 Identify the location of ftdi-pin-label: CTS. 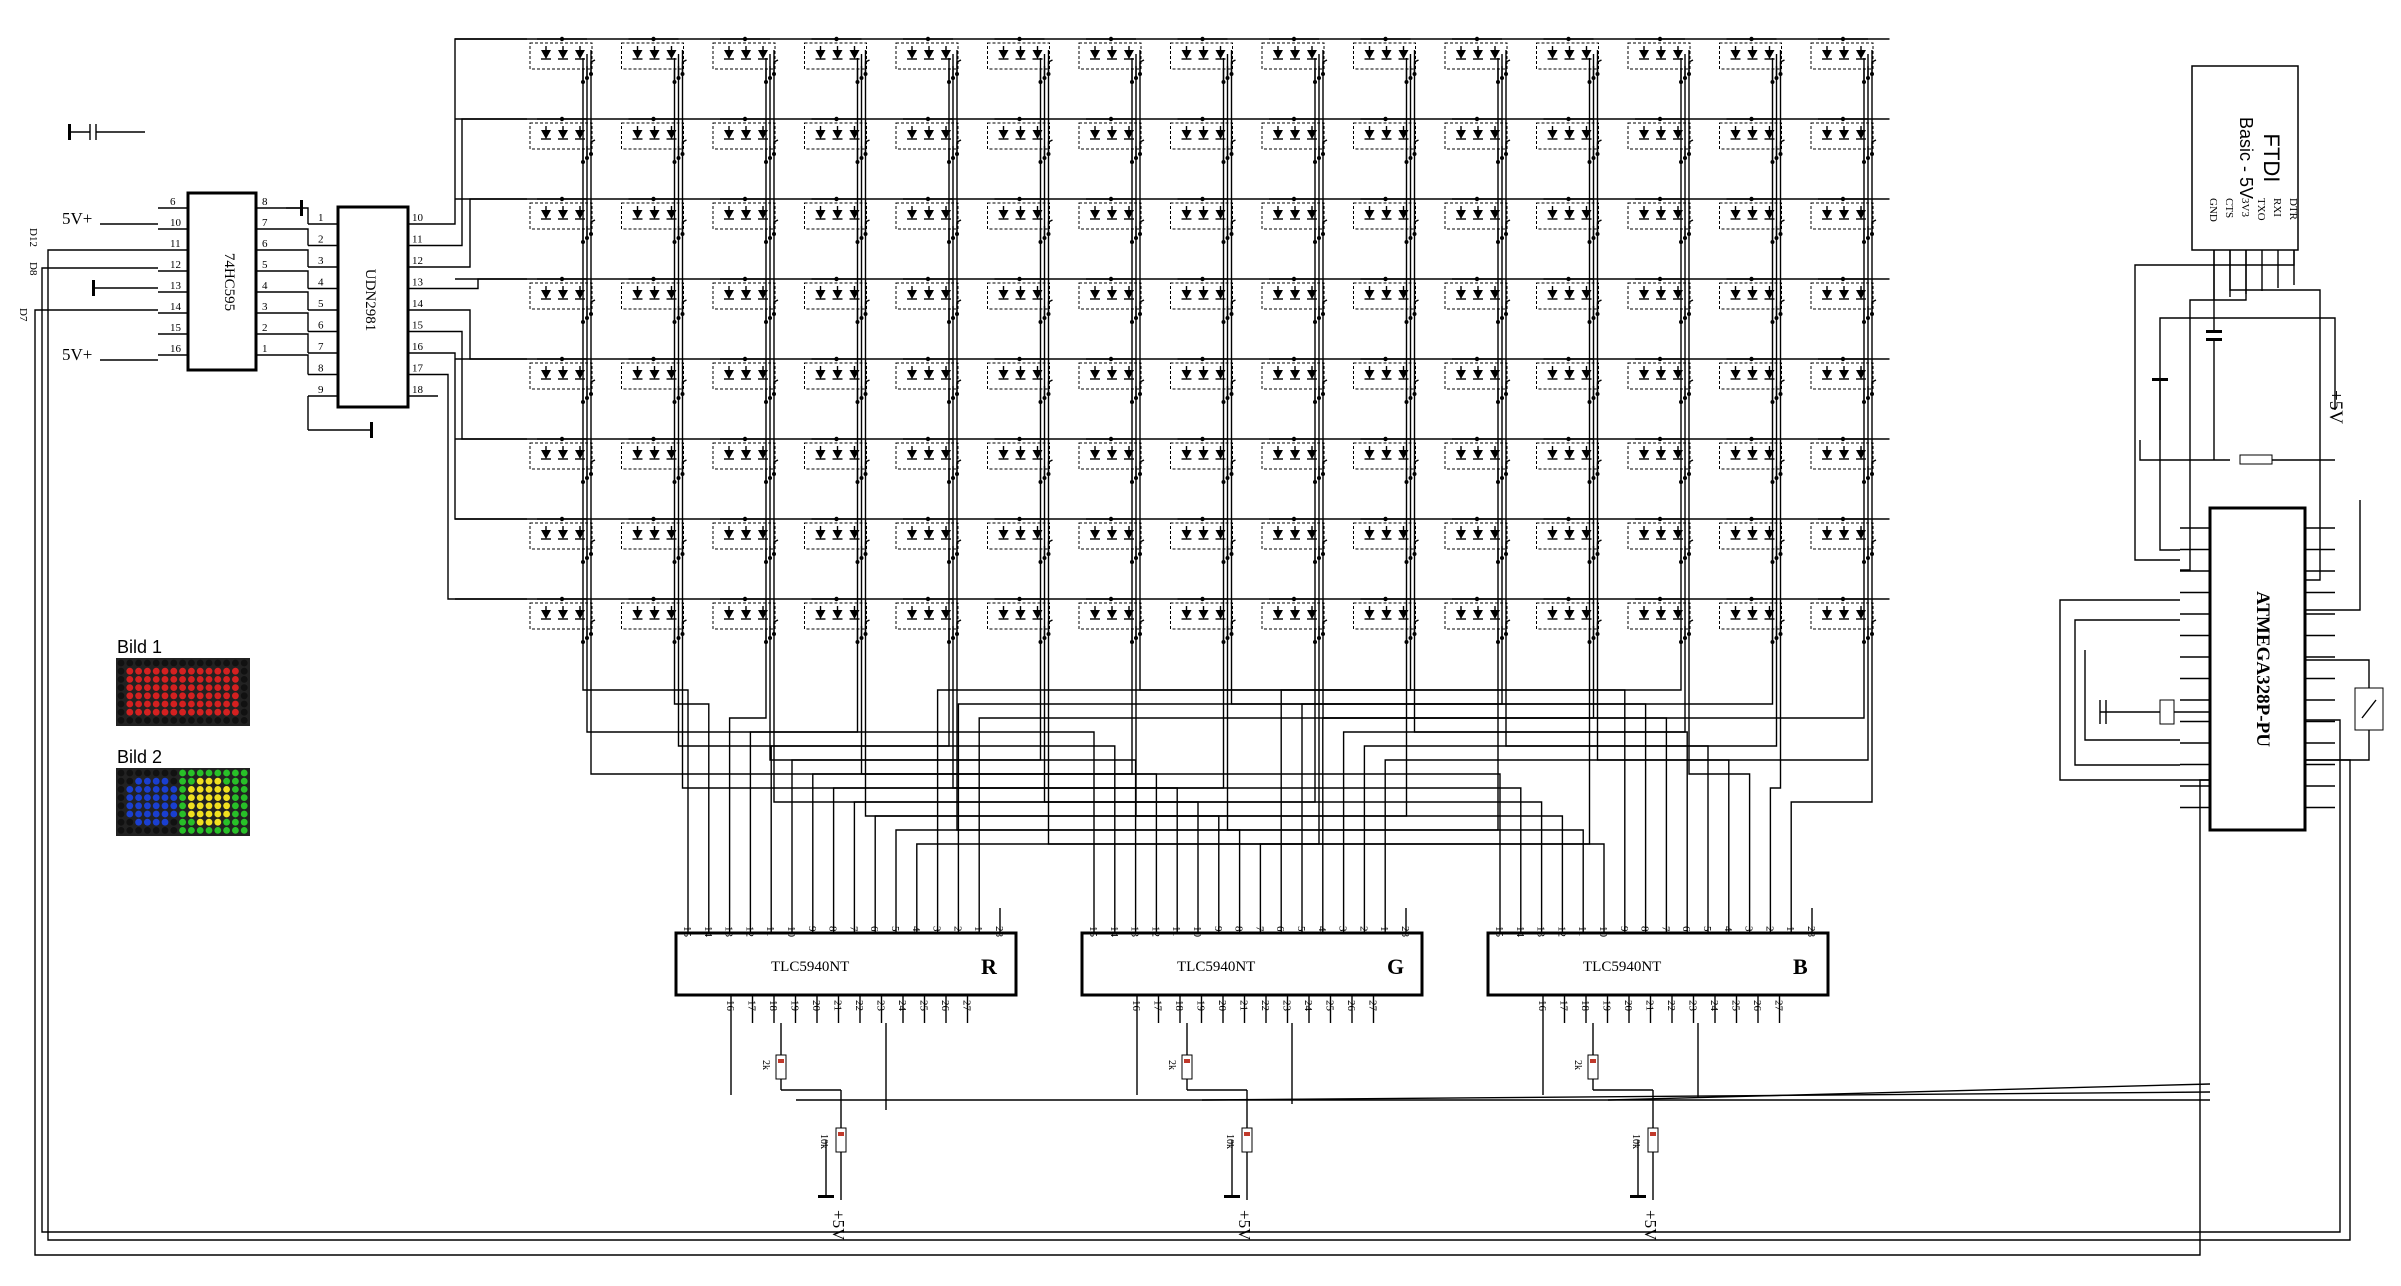
(2229, 208).